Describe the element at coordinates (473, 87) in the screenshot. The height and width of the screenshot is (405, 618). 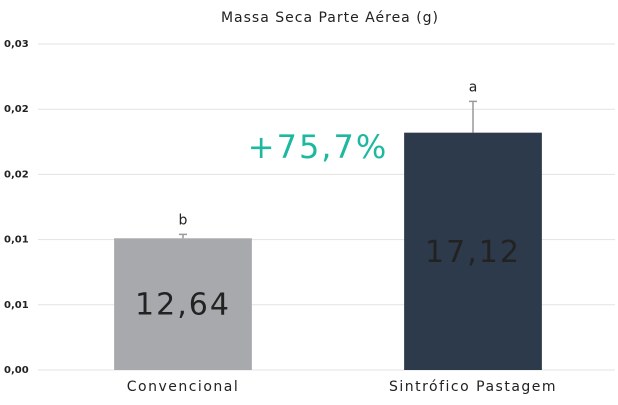
I see `significance-letter: a` at that location.